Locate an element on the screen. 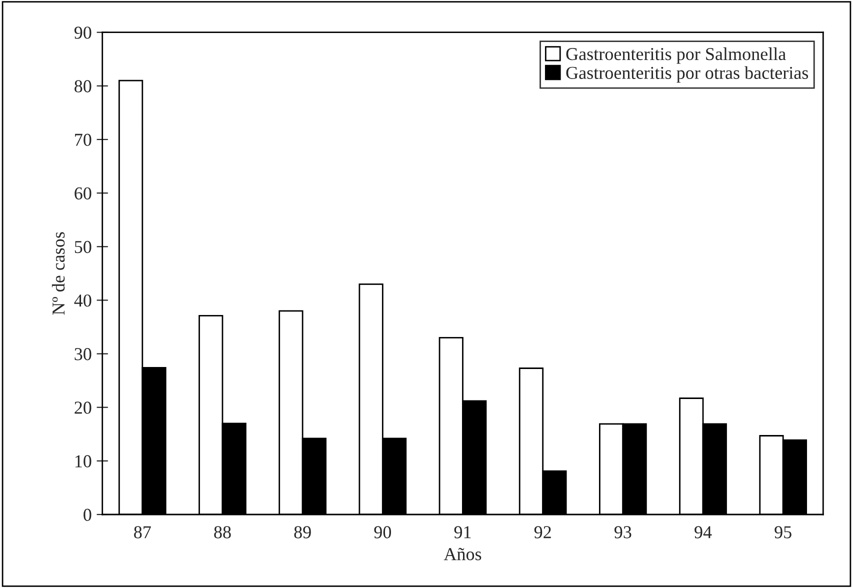 This screenshot has width=853, height=588. x-tick-label: 92 is located at coordinates (542, 532).